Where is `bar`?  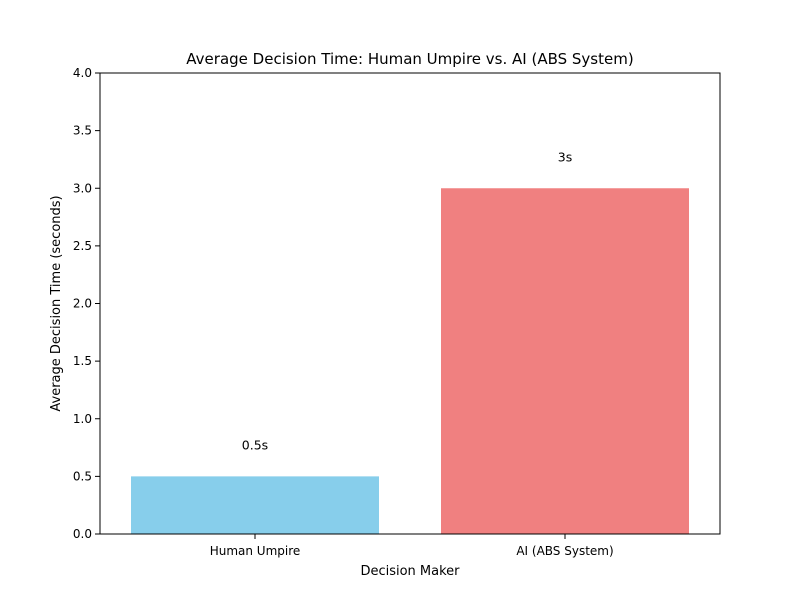
bar is located at coordinates (255, 505).